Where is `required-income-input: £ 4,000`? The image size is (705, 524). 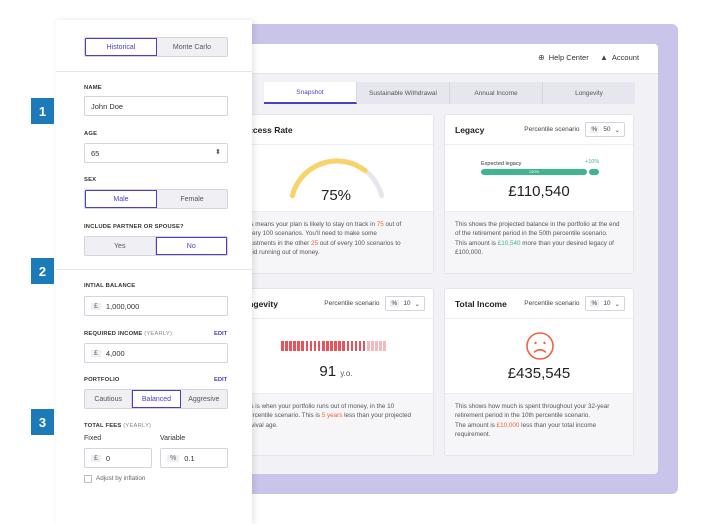 required-income-input: £ 4,000 is located at coordinates (156, 353).